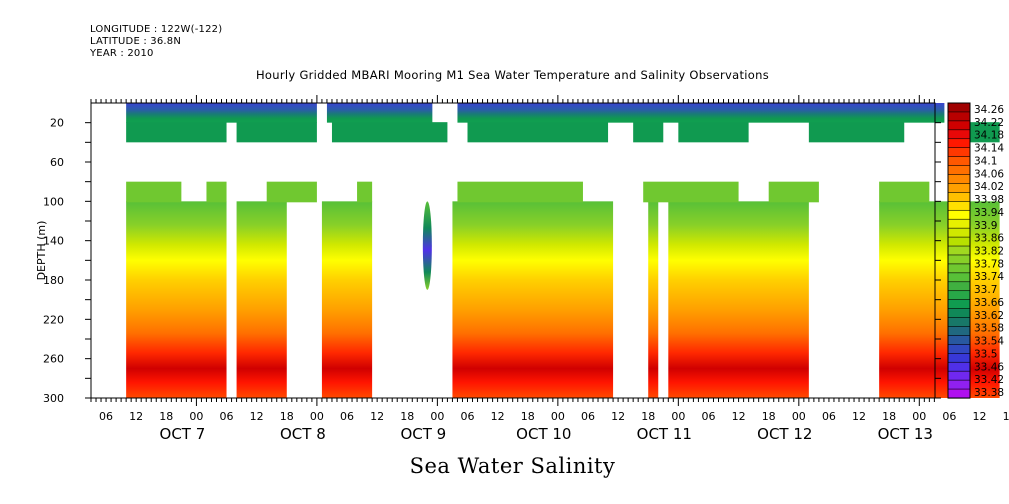 The height and width of the screenshot is (504, 1009). What do you see at coordinates (989, 316) in the screenshot?
I see `colorbar-label: 33.62` at bounding box center [989, 316].